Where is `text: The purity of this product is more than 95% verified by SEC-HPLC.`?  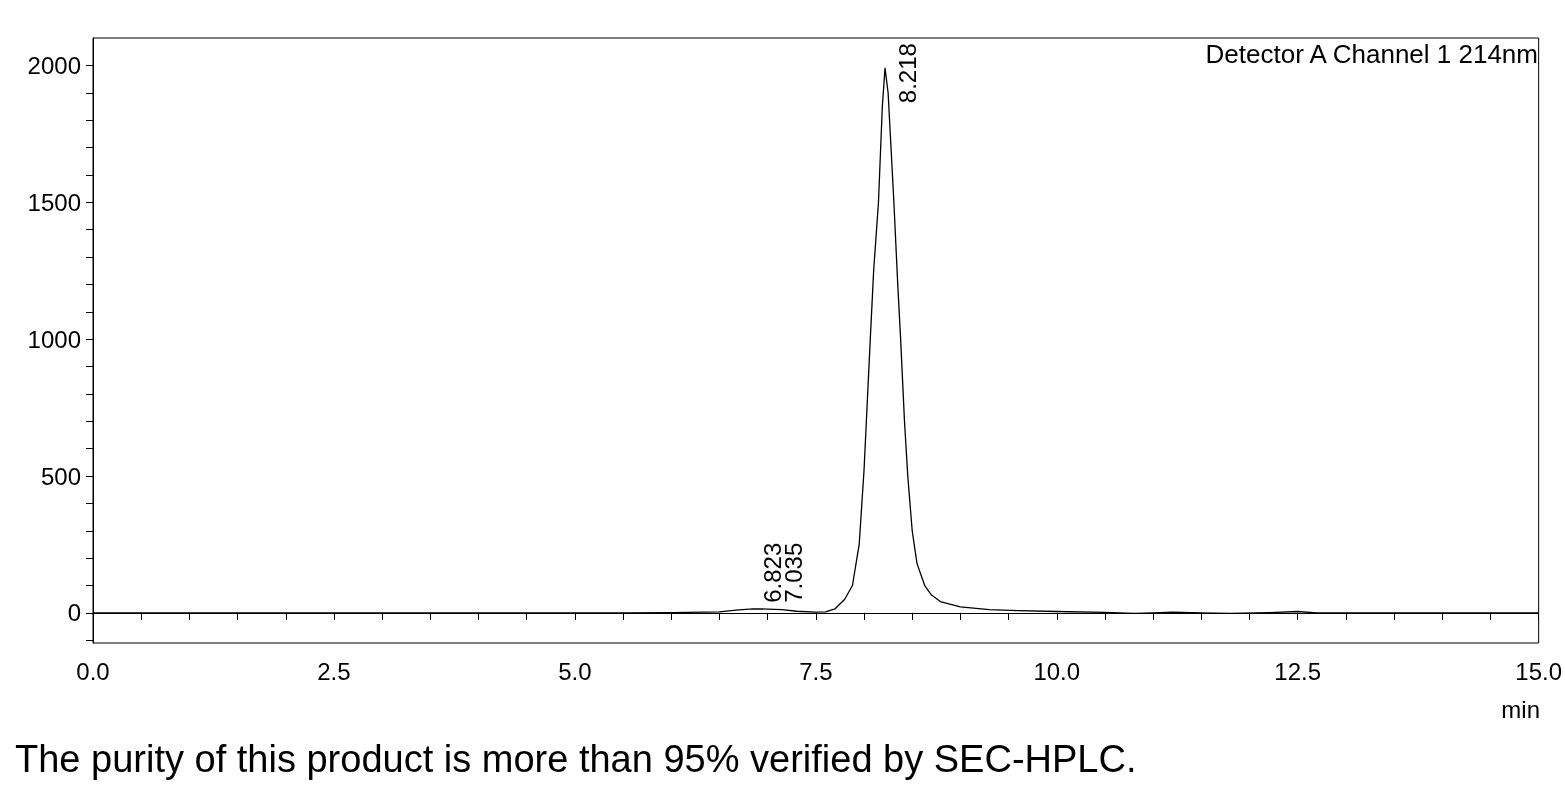 text: The purity of this product is more than 95% verified by SEC-HPLC. is located at coordinates (576, 759).